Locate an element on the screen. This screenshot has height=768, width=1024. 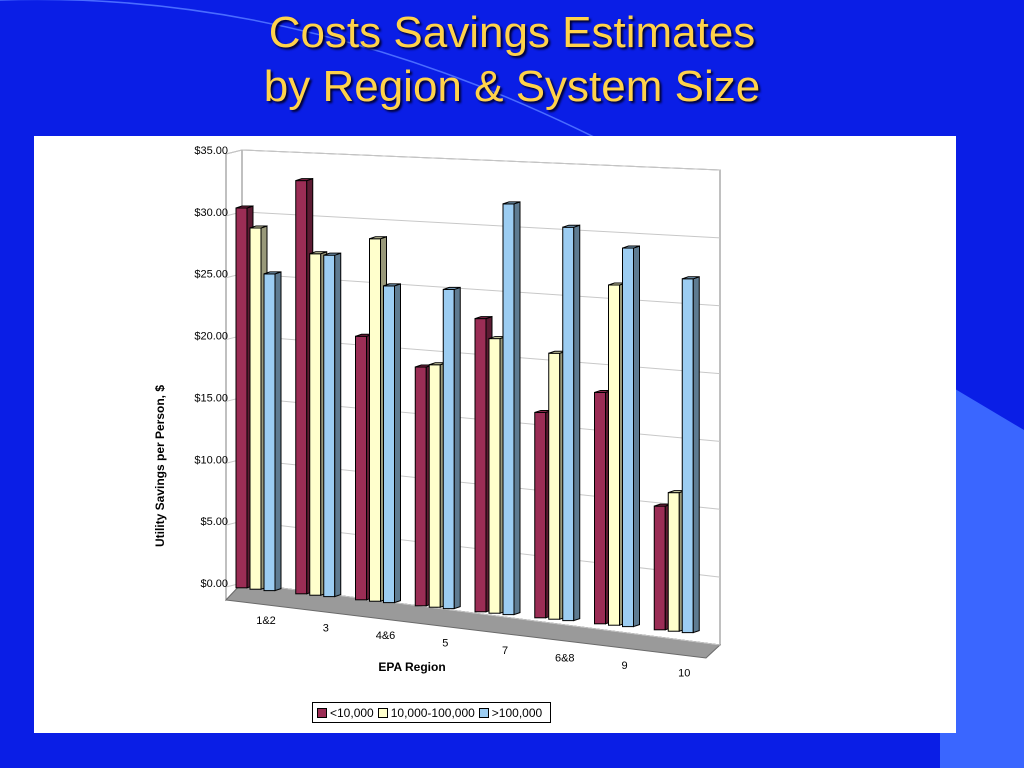
y-tick-label: $20.00 is located at coordinates (211, 337).